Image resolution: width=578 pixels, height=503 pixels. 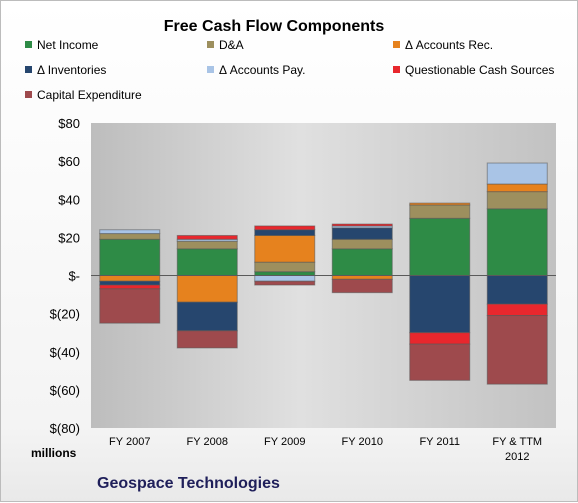 What do you see at coordinates (69, 123) in the screenshot?
I see `y-tick-label: $80` at bounding box center [69, 123].